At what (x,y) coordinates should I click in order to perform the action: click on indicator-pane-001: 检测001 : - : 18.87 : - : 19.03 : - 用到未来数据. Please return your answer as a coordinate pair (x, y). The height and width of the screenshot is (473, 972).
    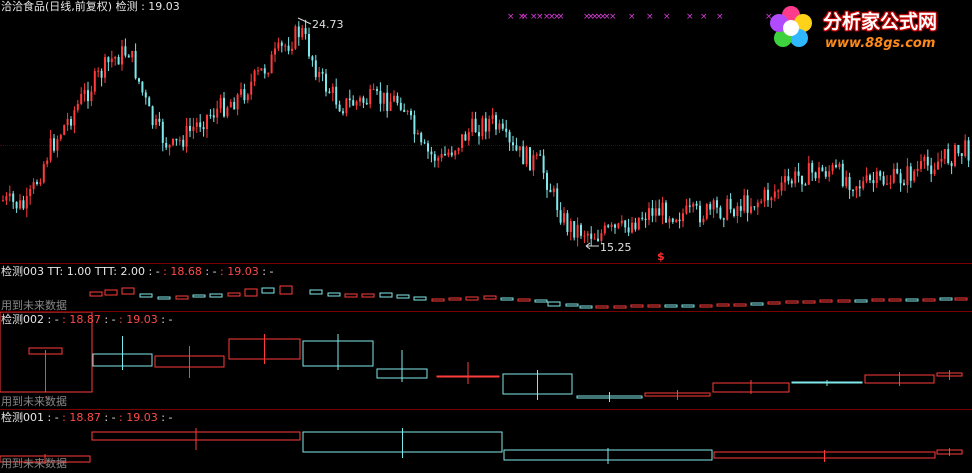
    Looking at the image, I should click on (486, 441).